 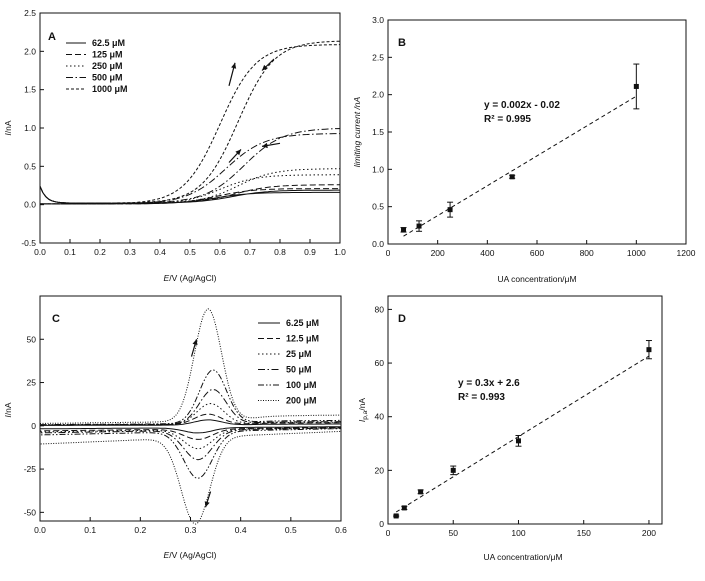 What do you see at coordinates (28, 243) in the screenshot?
I see `panel-a-ytick-label: -0.5` at bounding box center [28, 243].